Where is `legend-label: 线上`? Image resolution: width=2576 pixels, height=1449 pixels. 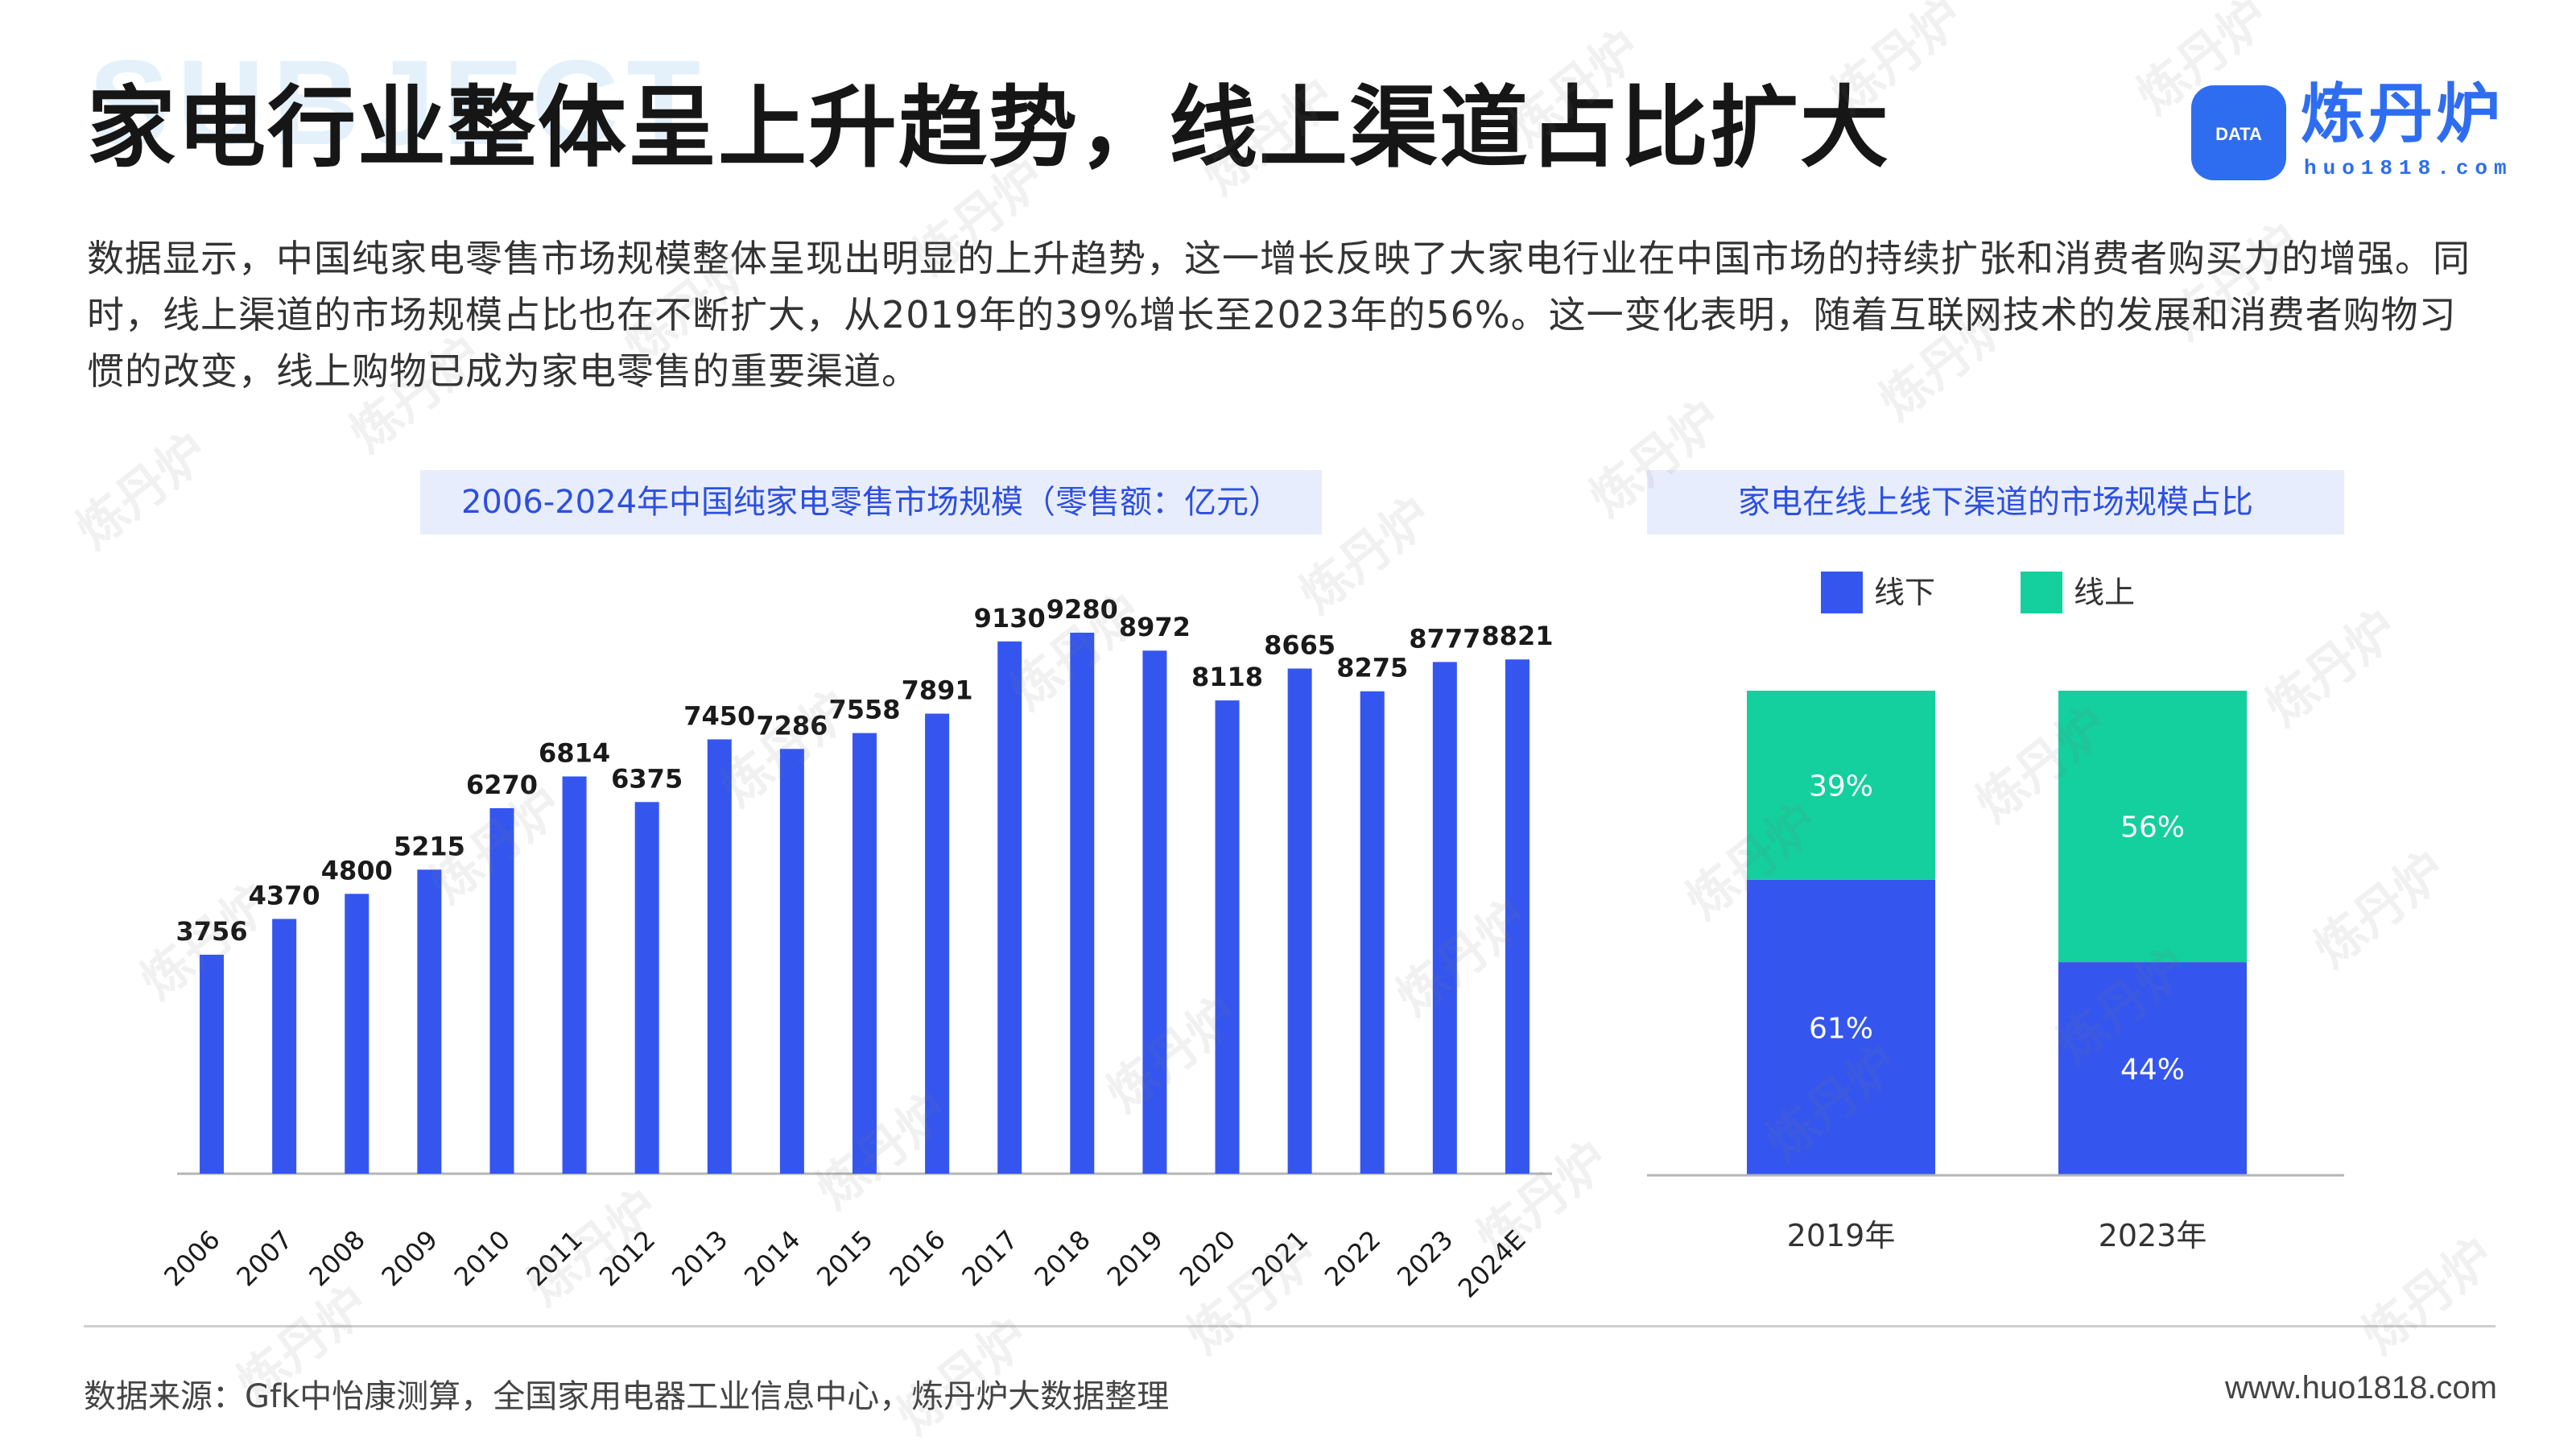
legend-label: 线上 is located at coordinates (2104, 592).